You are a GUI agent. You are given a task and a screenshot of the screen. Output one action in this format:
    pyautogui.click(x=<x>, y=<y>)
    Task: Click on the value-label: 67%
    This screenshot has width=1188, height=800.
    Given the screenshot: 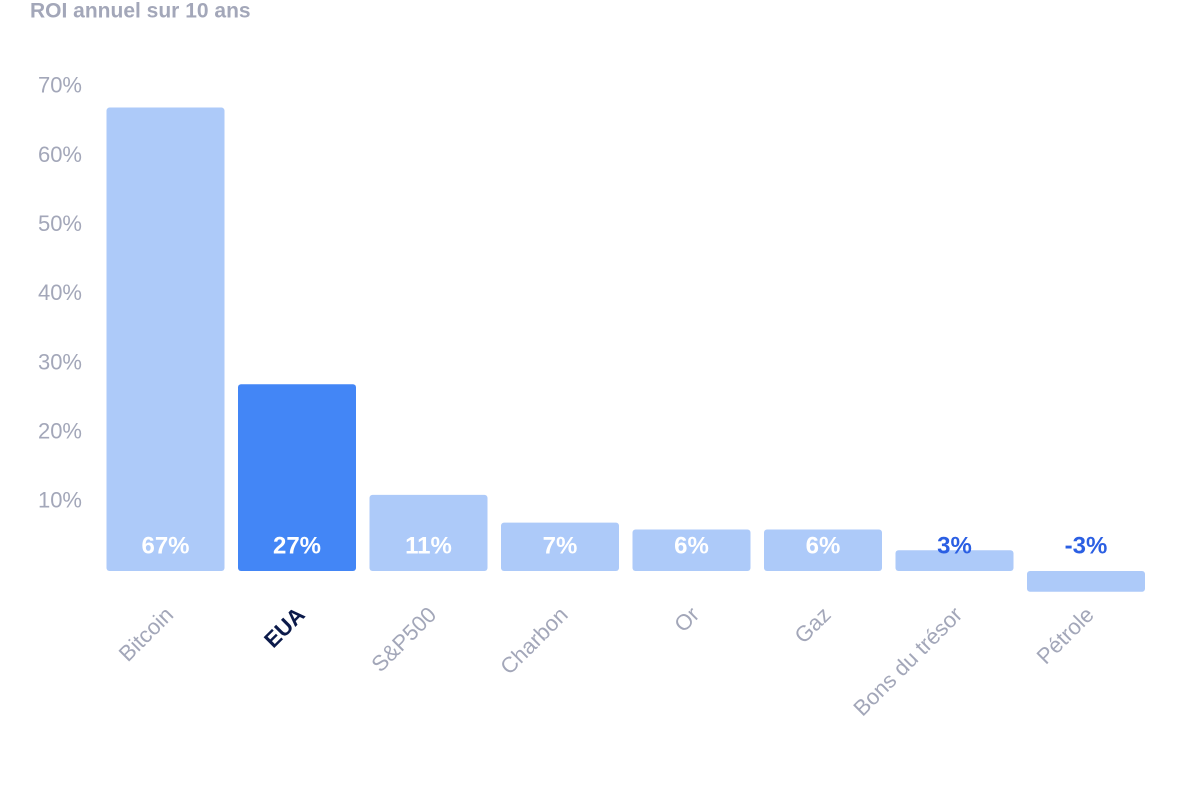 What is the action you would take?
    pyautogui.click(x=165, y=545)
    